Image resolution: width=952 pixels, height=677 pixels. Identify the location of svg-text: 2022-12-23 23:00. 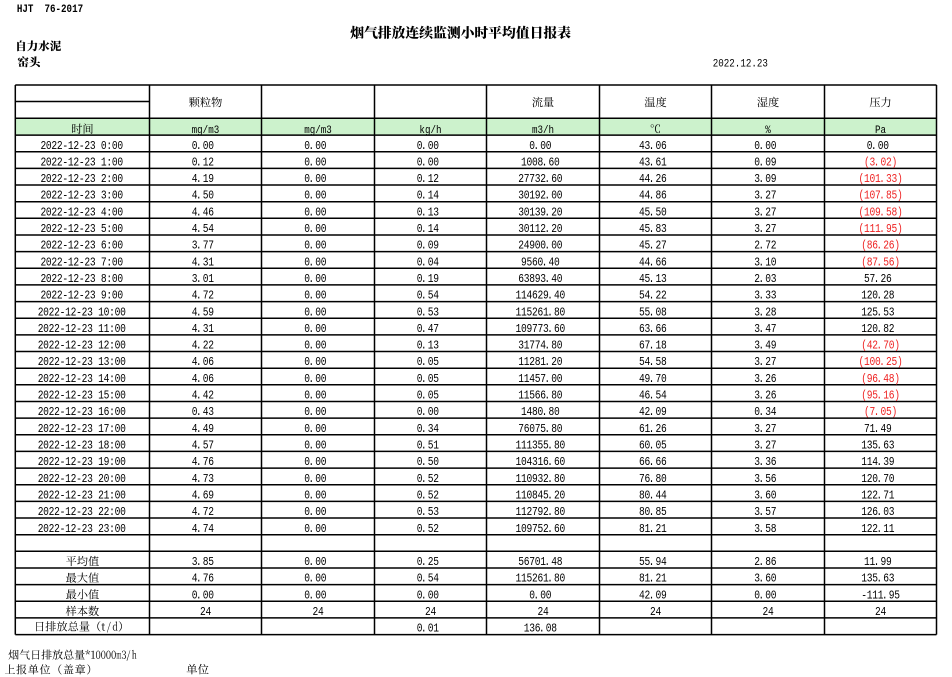
(82, 529).